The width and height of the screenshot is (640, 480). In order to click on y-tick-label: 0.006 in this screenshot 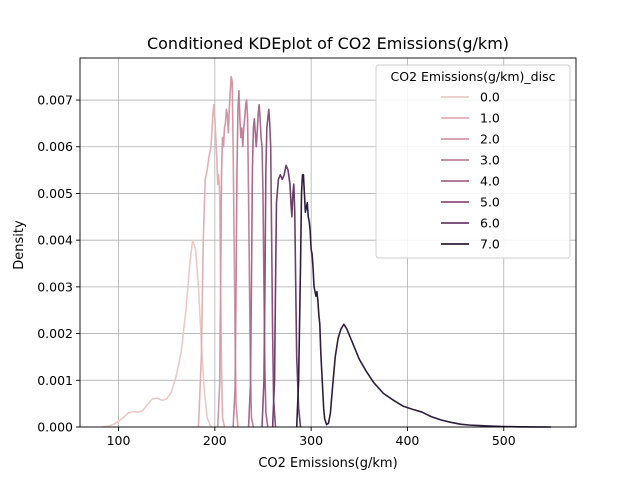, I will do `click(55, 146)`.